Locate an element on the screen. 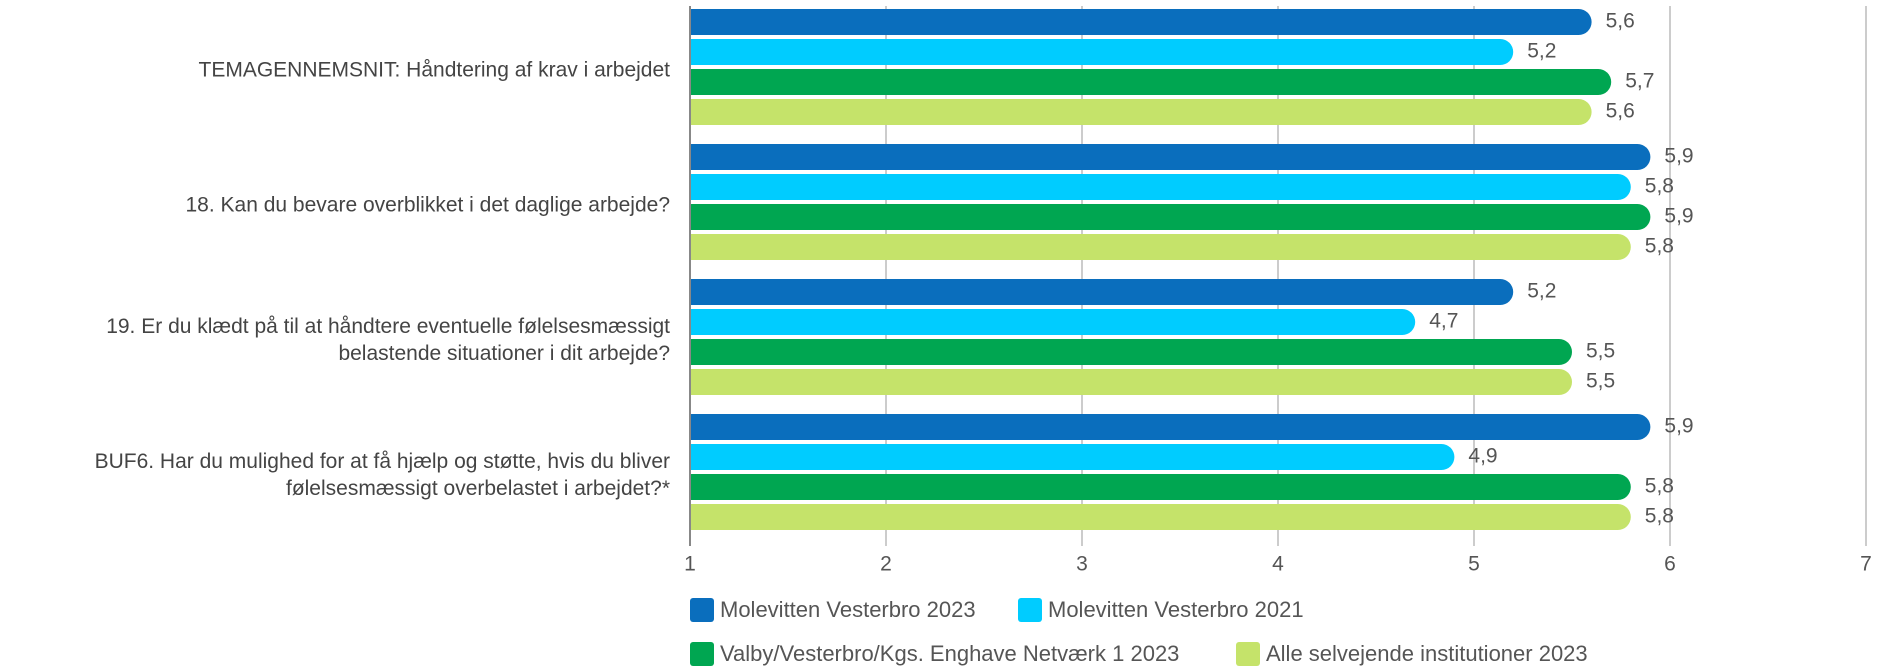 The image size is (1884, 669). value-label: 4,7 is located at coordinates (1443, 321).